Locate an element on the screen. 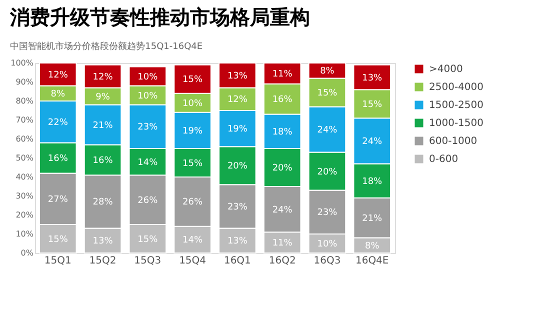 The height and width of the screenshot is (326, 552). x-tick-label: 16Q3 is located at coordinates (327, 261).